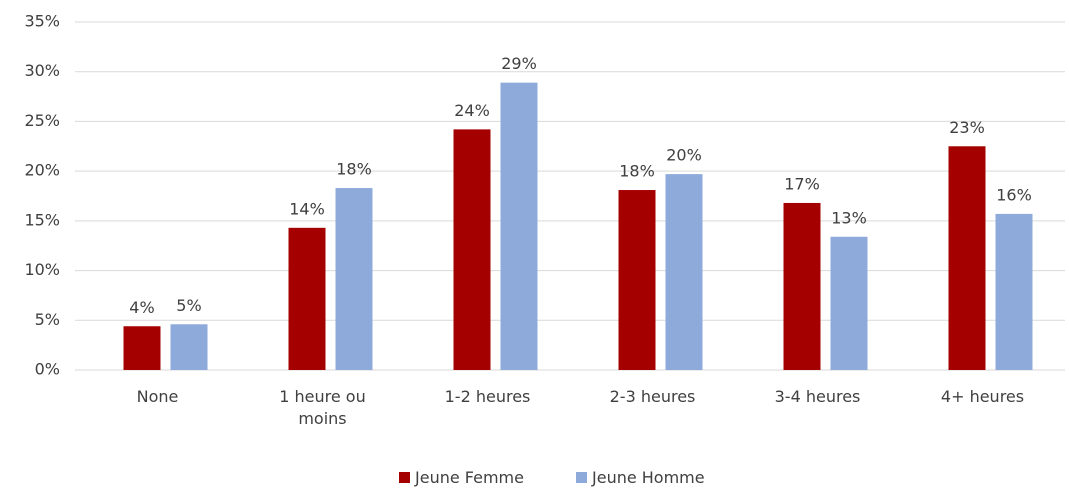 This screenshot has height=489, width=1069. What do you see at coordinates (684, 155) in the screenshot?
I see `data-label: 20%` at bounding box center [684, 155].